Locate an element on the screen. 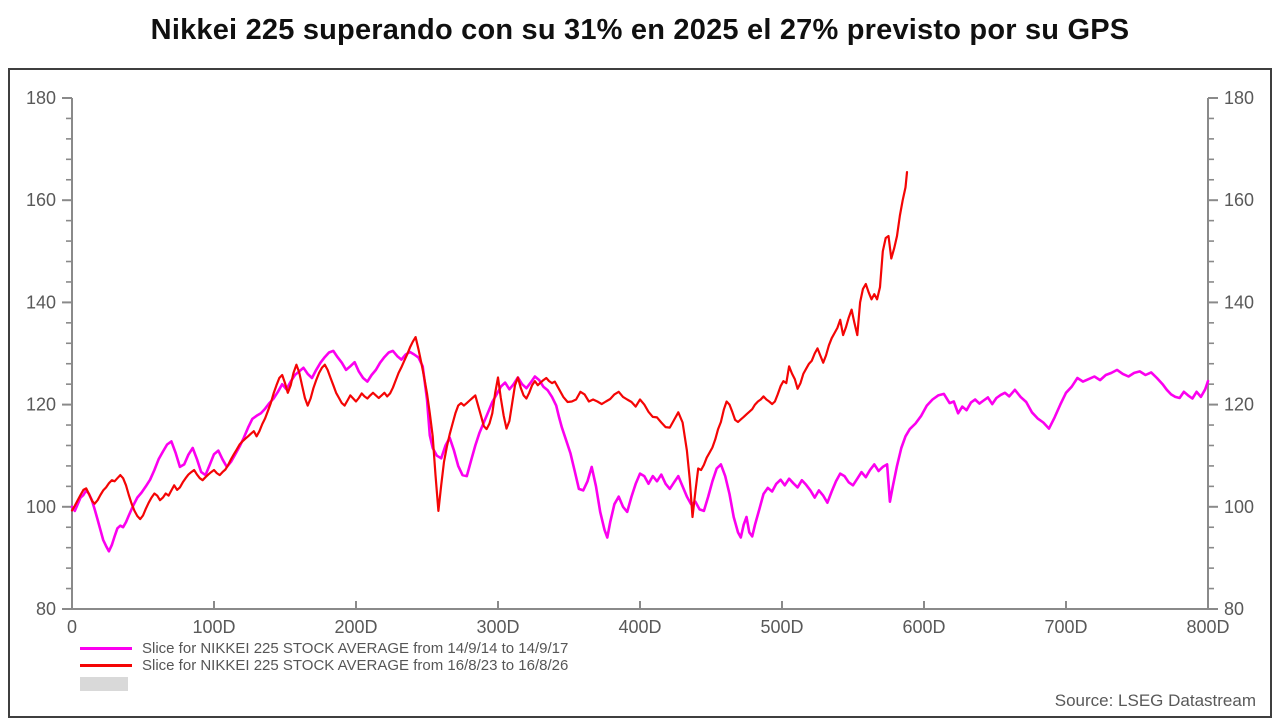  y-tick-label-left: 100 is located at coordinates (41, 507).